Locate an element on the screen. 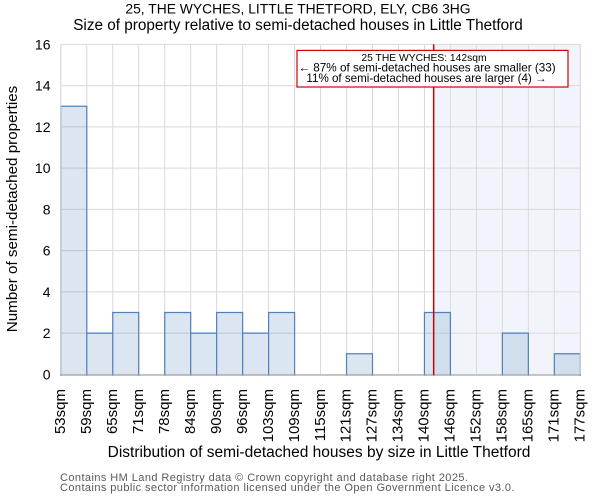  svg-text: 65sqm is located at coordinates (112, 411).